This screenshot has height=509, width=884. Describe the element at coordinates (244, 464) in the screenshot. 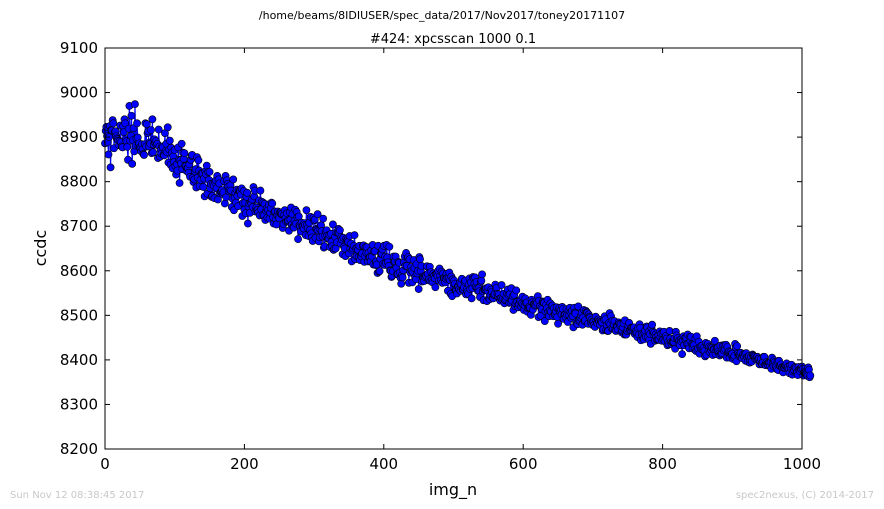

I see `x-tick-label: 200` at that location.